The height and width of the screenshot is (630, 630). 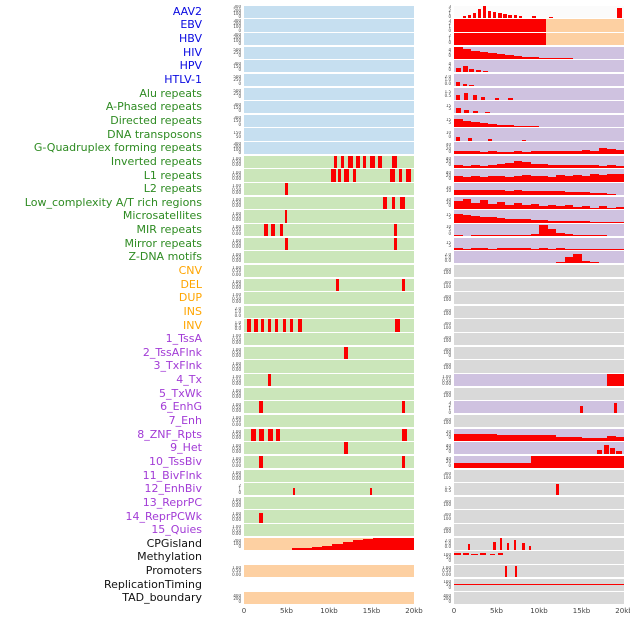 I want to click on y-axis-ticks: 2.0 1.0 0.0, so click(x=447, y=544).